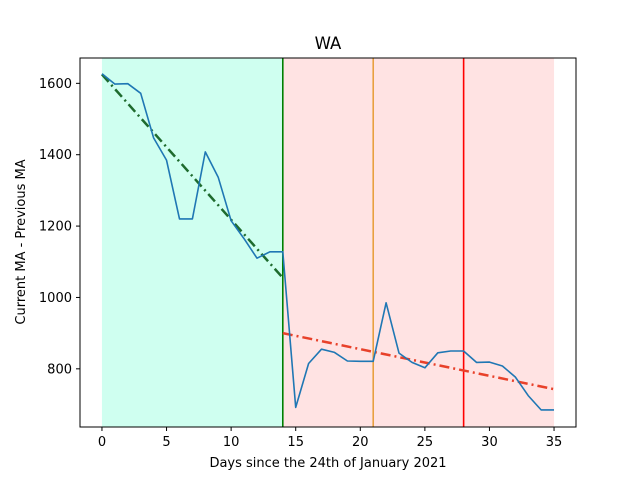  Describe the element at coordinates (360, 442) in the screenshot. I see `x-tick-label: 20` at that location.